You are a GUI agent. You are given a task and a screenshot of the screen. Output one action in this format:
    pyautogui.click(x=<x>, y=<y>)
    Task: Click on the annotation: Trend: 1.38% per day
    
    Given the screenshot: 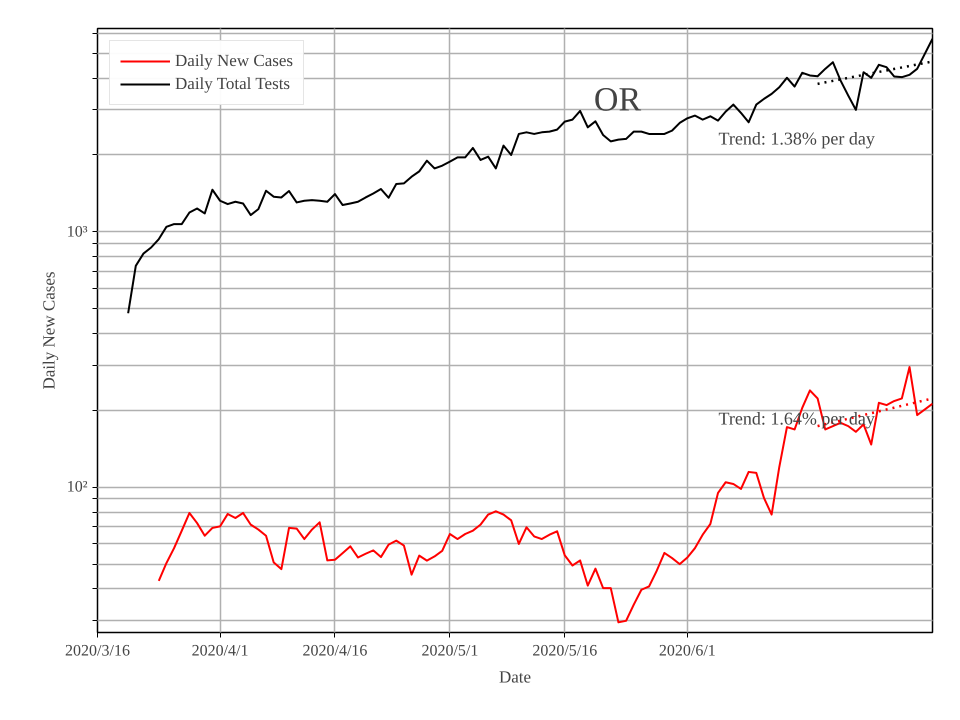 What is the action you would take?
    pyautogui.click(x=796, y=138)
    